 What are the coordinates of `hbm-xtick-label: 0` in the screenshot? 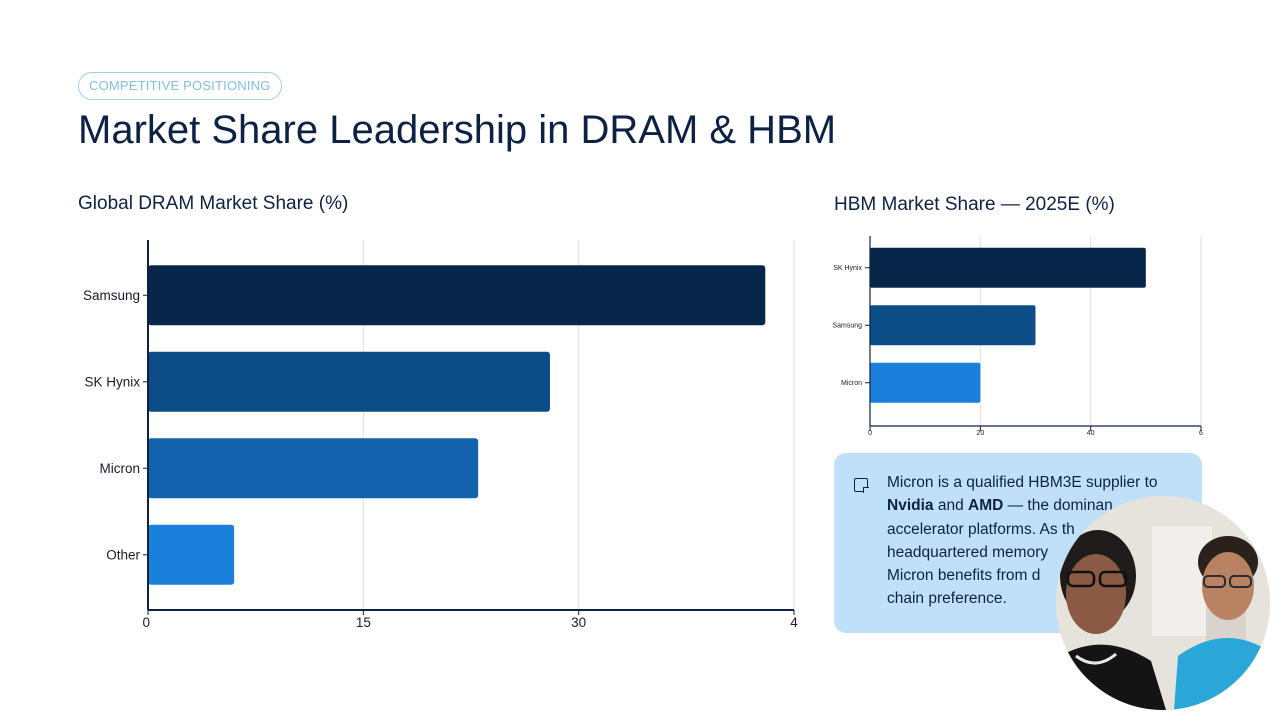 It's located at (870, 433).